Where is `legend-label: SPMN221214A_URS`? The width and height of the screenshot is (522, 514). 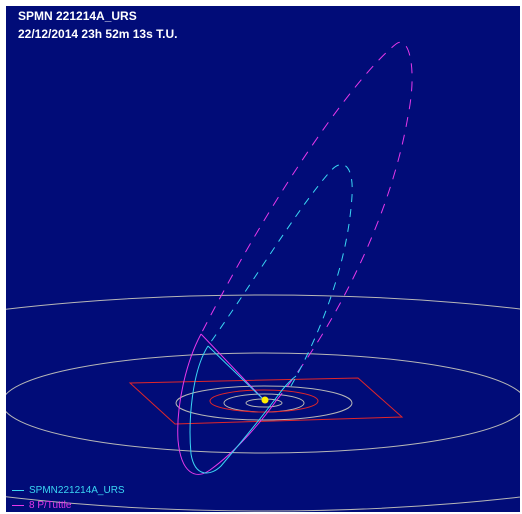
legend-label: SPMN221214A_URS is located at coordinates (77, 490).